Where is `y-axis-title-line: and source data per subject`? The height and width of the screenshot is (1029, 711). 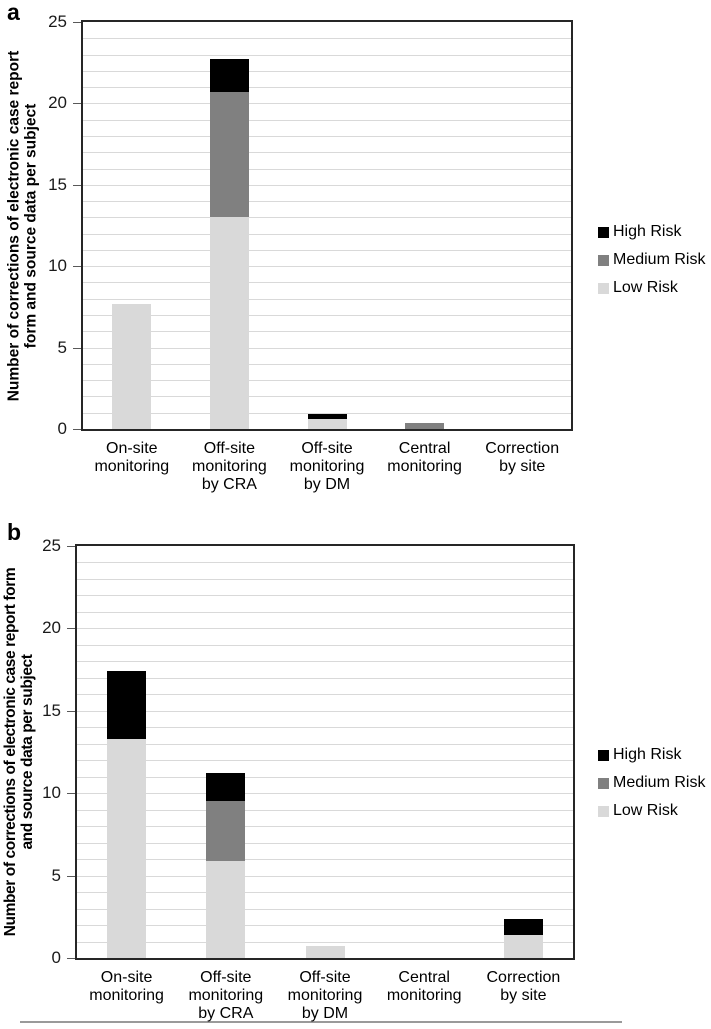 y-axis-title-line: and source data per subject is located at coordinates (27, 752).